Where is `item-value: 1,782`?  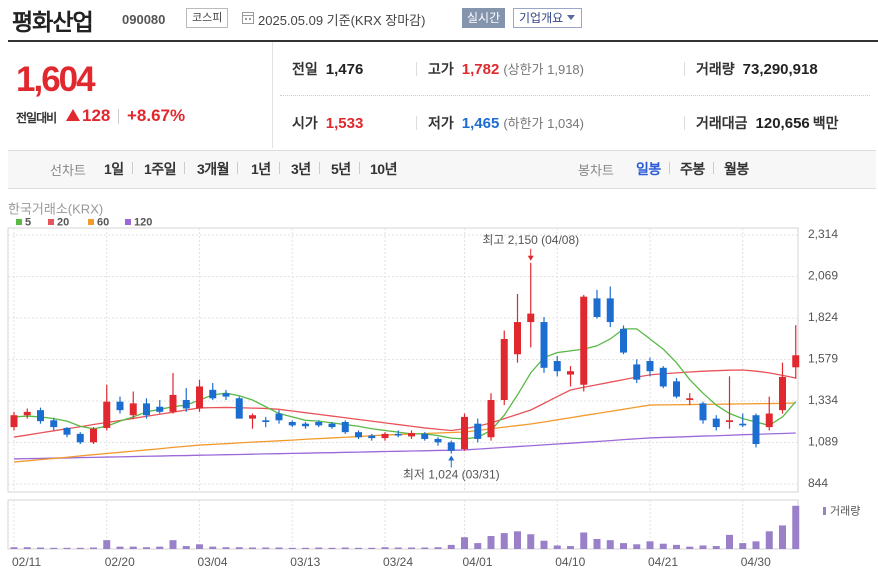 item-value: 1,782 is located at coordinates (480, 69).